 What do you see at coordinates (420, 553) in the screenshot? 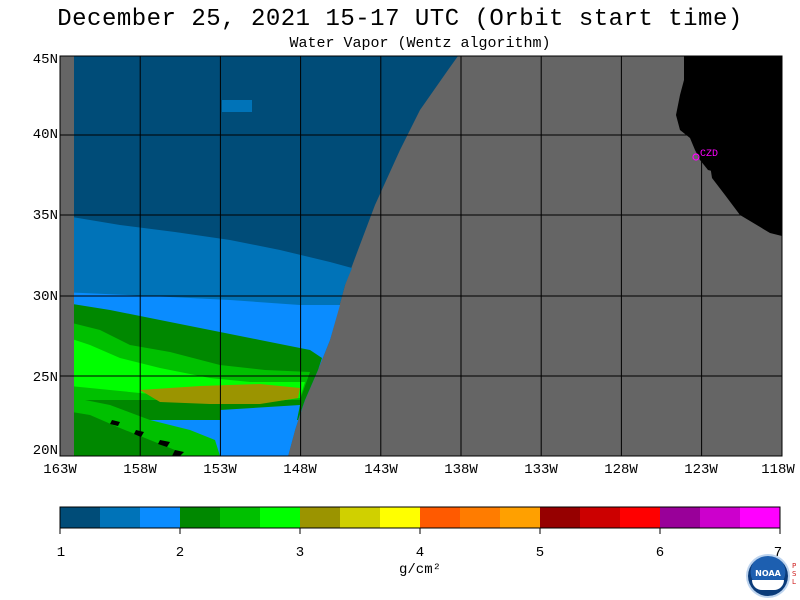
I see `colorbar-tick-label: 4` at bounding box center [420, 553].